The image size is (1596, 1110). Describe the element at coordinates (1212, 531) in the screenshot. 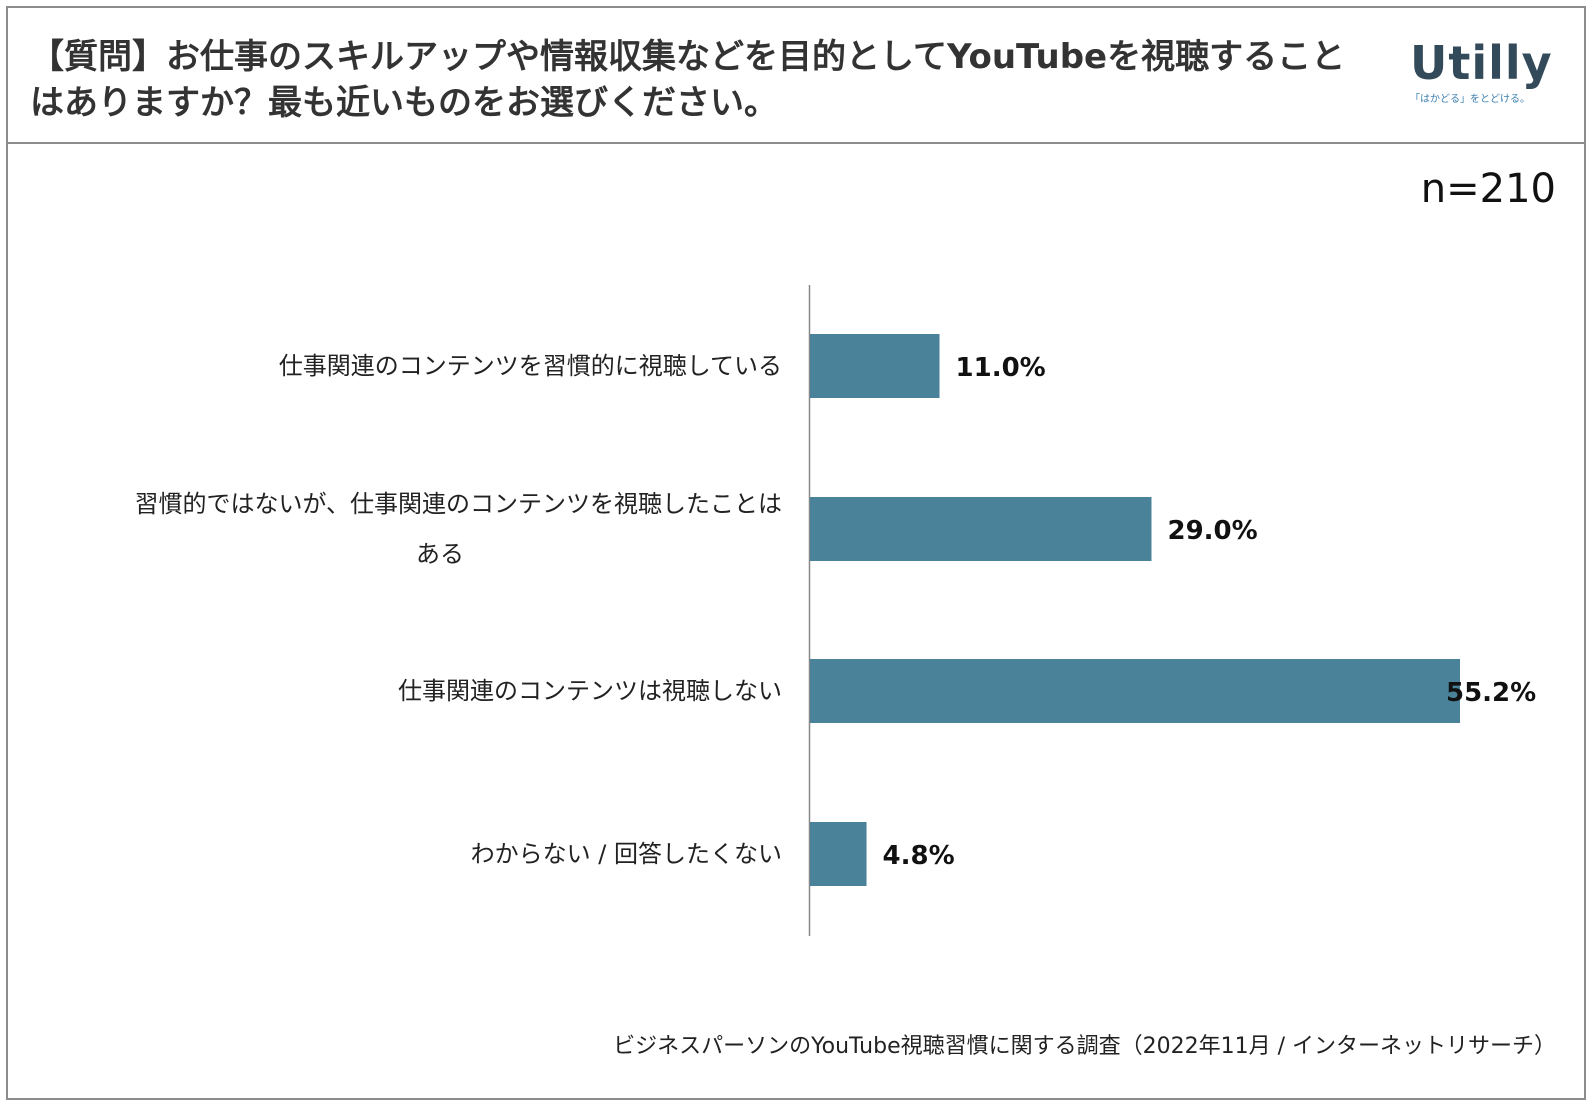

I see `value-label-2: 29.0%` at that location.